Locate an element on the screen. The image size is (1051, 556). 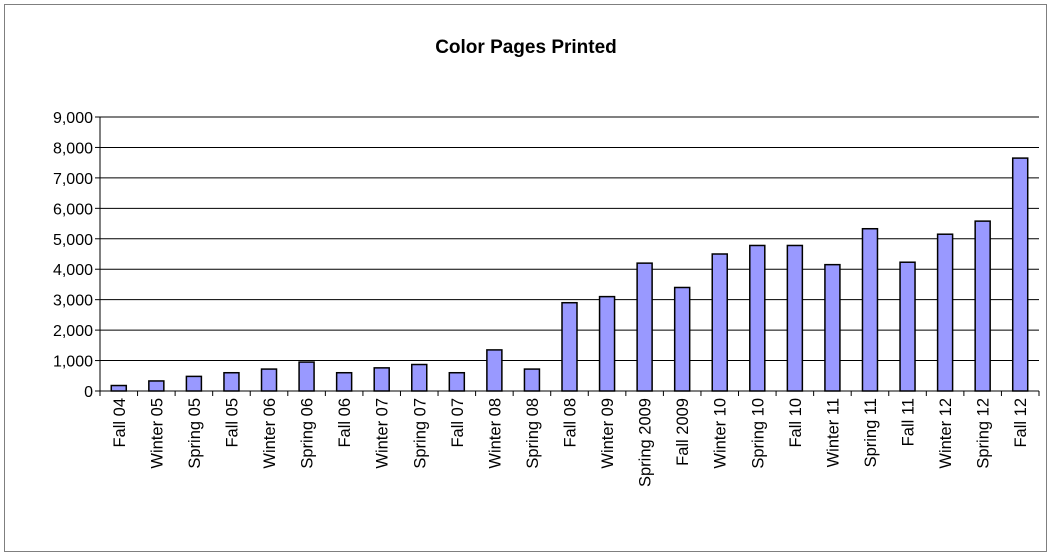
x-tick-label: Fall 12 is located at coordinates (1021, 423).